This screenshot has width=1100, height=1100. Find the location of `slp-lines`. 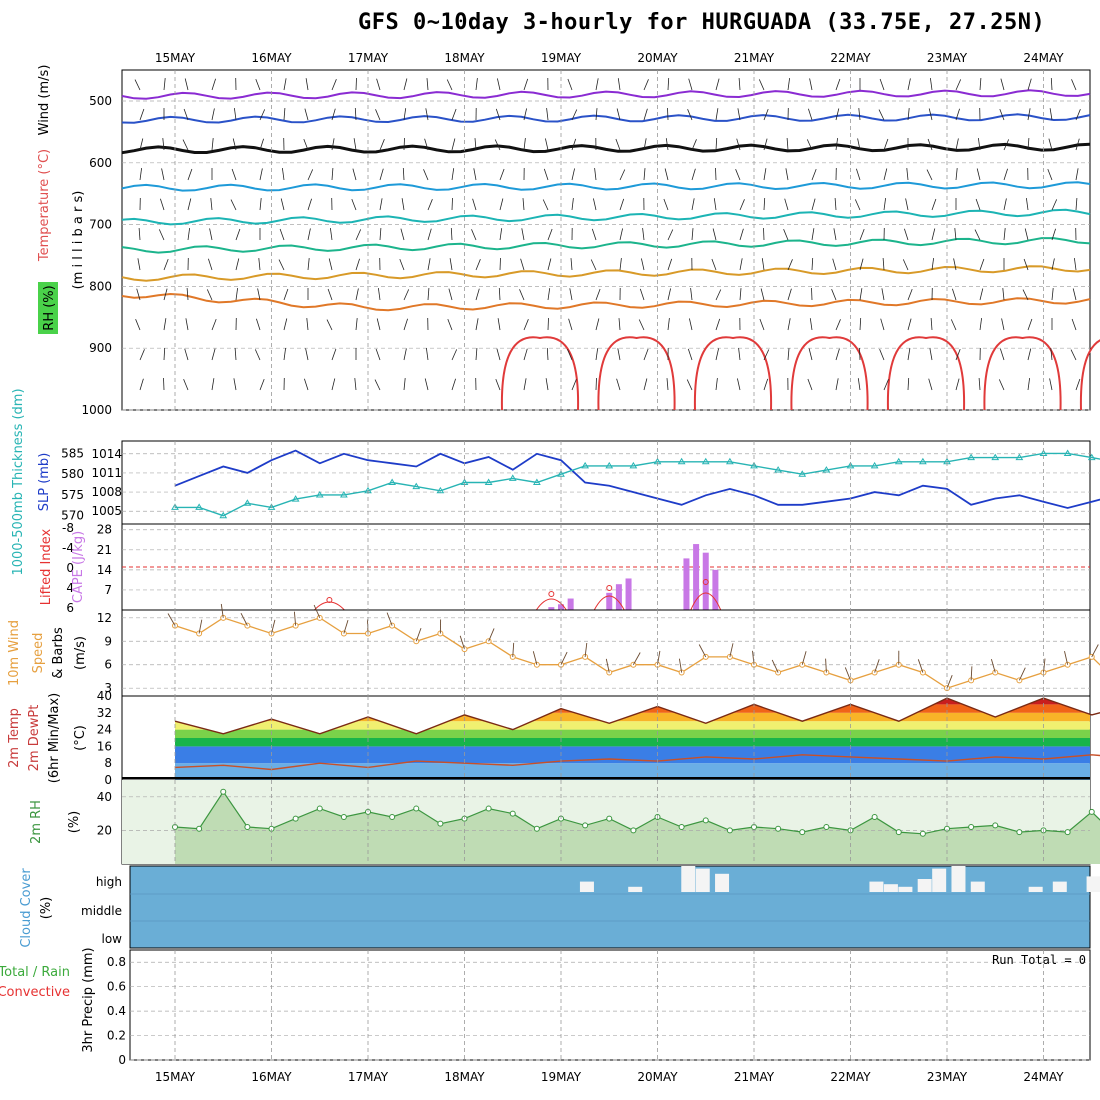

slp-lines is located at coordinates (611, 484).